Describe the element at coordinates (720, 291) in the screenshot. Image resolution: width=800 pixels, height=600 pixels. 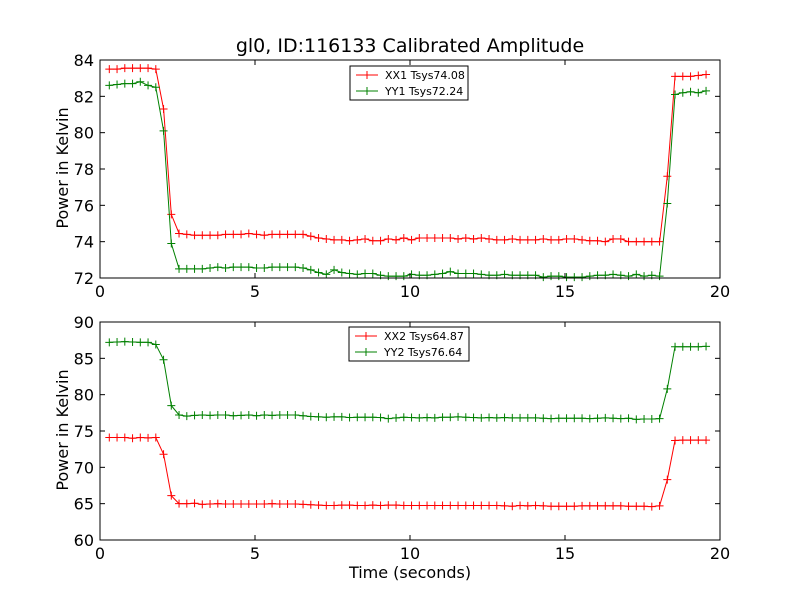
I see `top-x-tick-label: 20` at that location.